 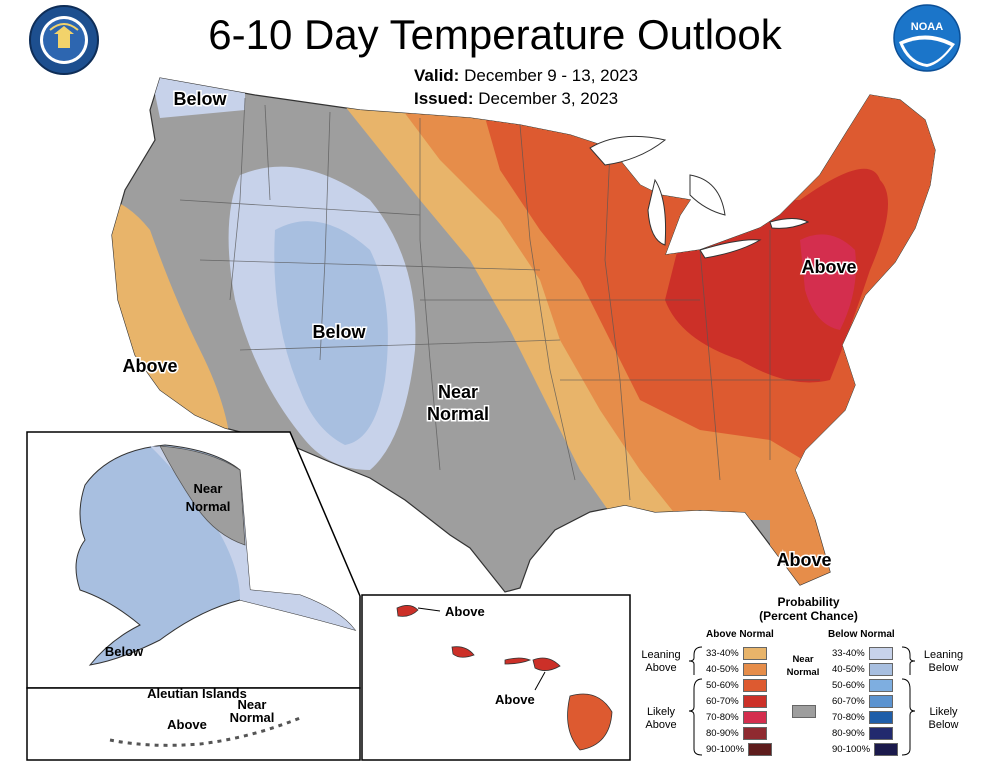 What do you see at coordinates (444, 98) in the screenshot?
I see `issued-label: Issued:` at bounding box center [444, 98].